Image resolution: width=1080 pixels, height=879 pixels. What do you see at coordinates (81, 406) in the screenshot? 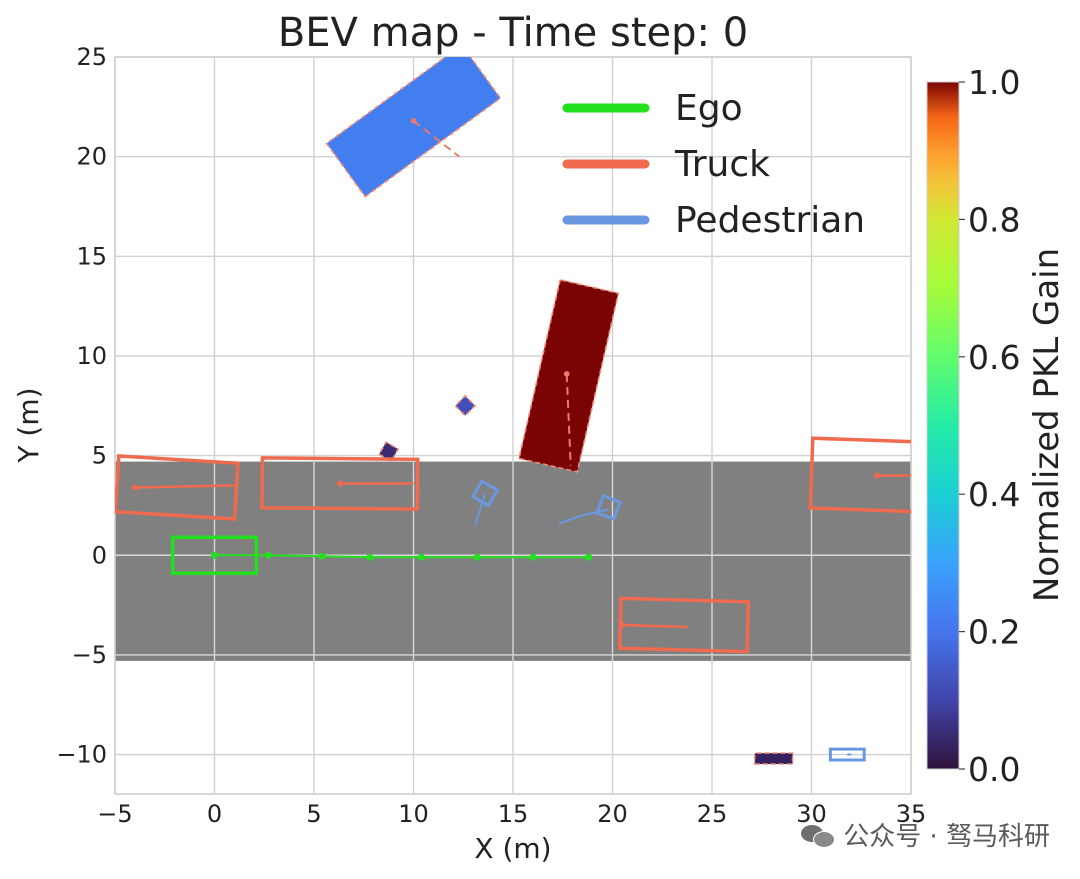
I see `y-tick-labels: −10 −5 0 5 10 15 20 25` at bounding box center [81, 406].